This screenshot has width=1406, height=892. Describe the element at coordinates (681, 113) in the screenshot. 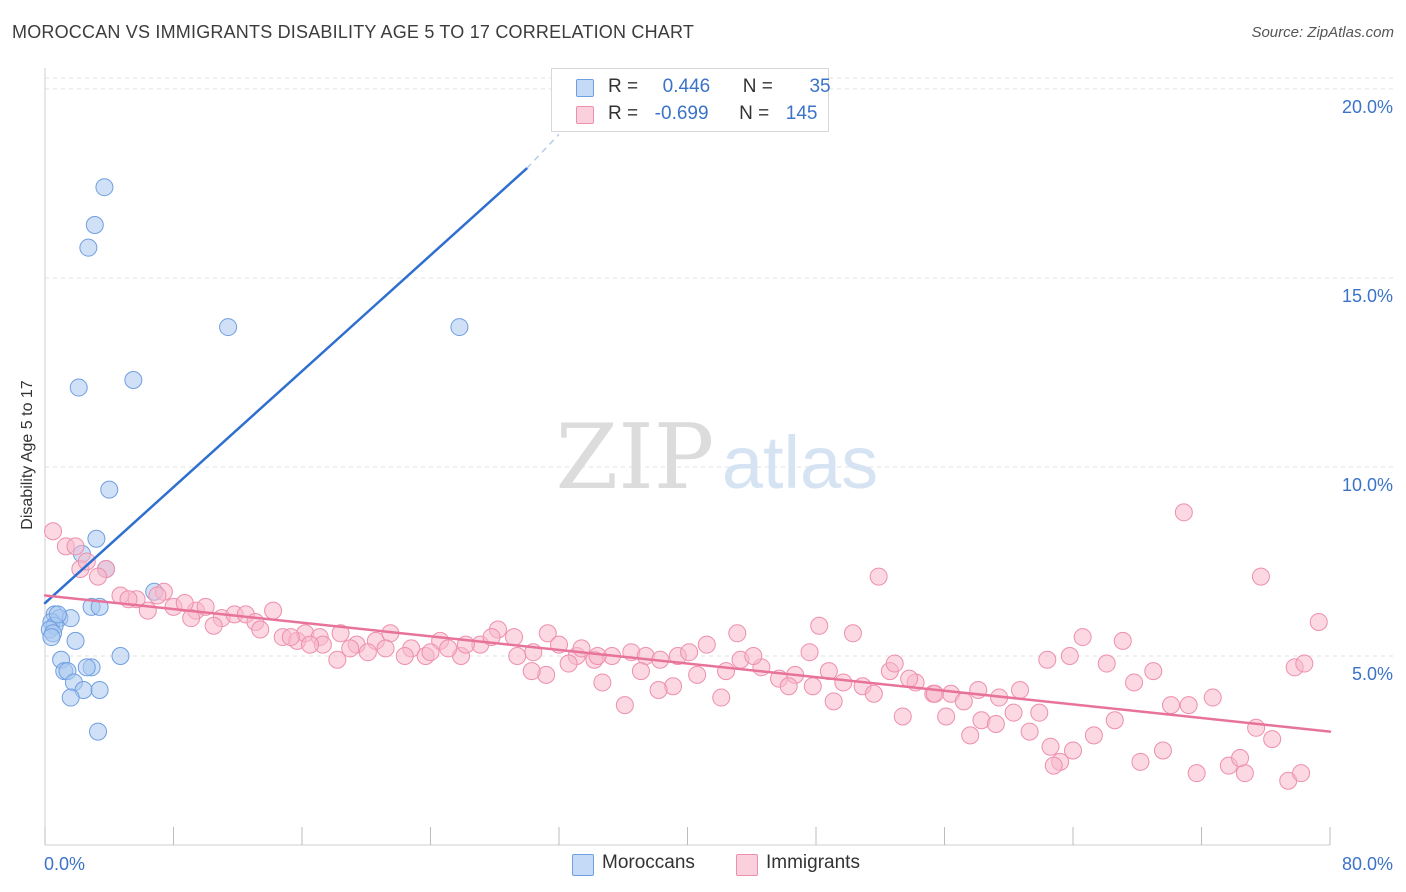

I see `r-value-immigrants: -0.699` at that location.